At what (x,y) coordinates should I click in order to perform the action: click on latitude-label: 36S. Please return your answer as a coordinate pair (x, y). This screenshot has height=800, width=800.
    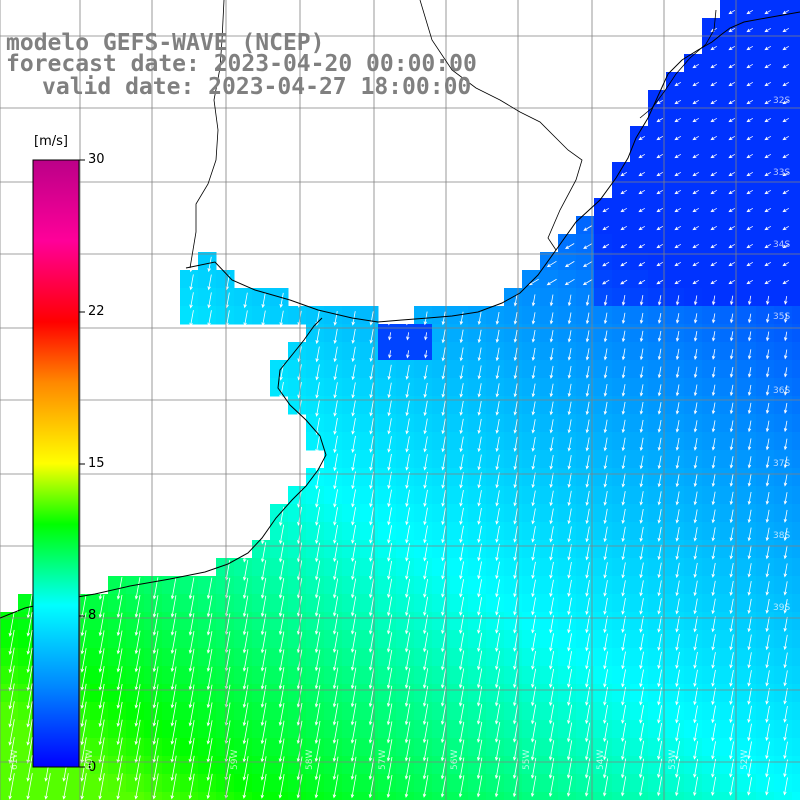
    Looking at the image, I should click on (782, 391).